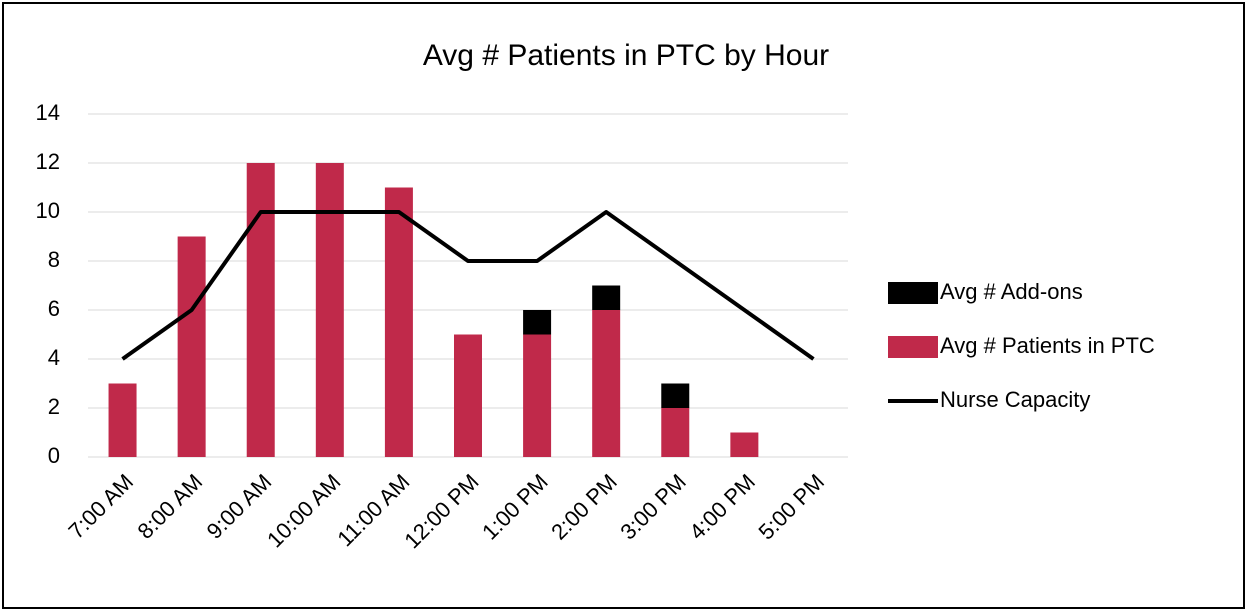 This screenshot has height=611, width=1247. What do you see at coordinates (54, 259) in the screenshot?
I see `y-tick-label: 8` at bounding box center [54, 259].